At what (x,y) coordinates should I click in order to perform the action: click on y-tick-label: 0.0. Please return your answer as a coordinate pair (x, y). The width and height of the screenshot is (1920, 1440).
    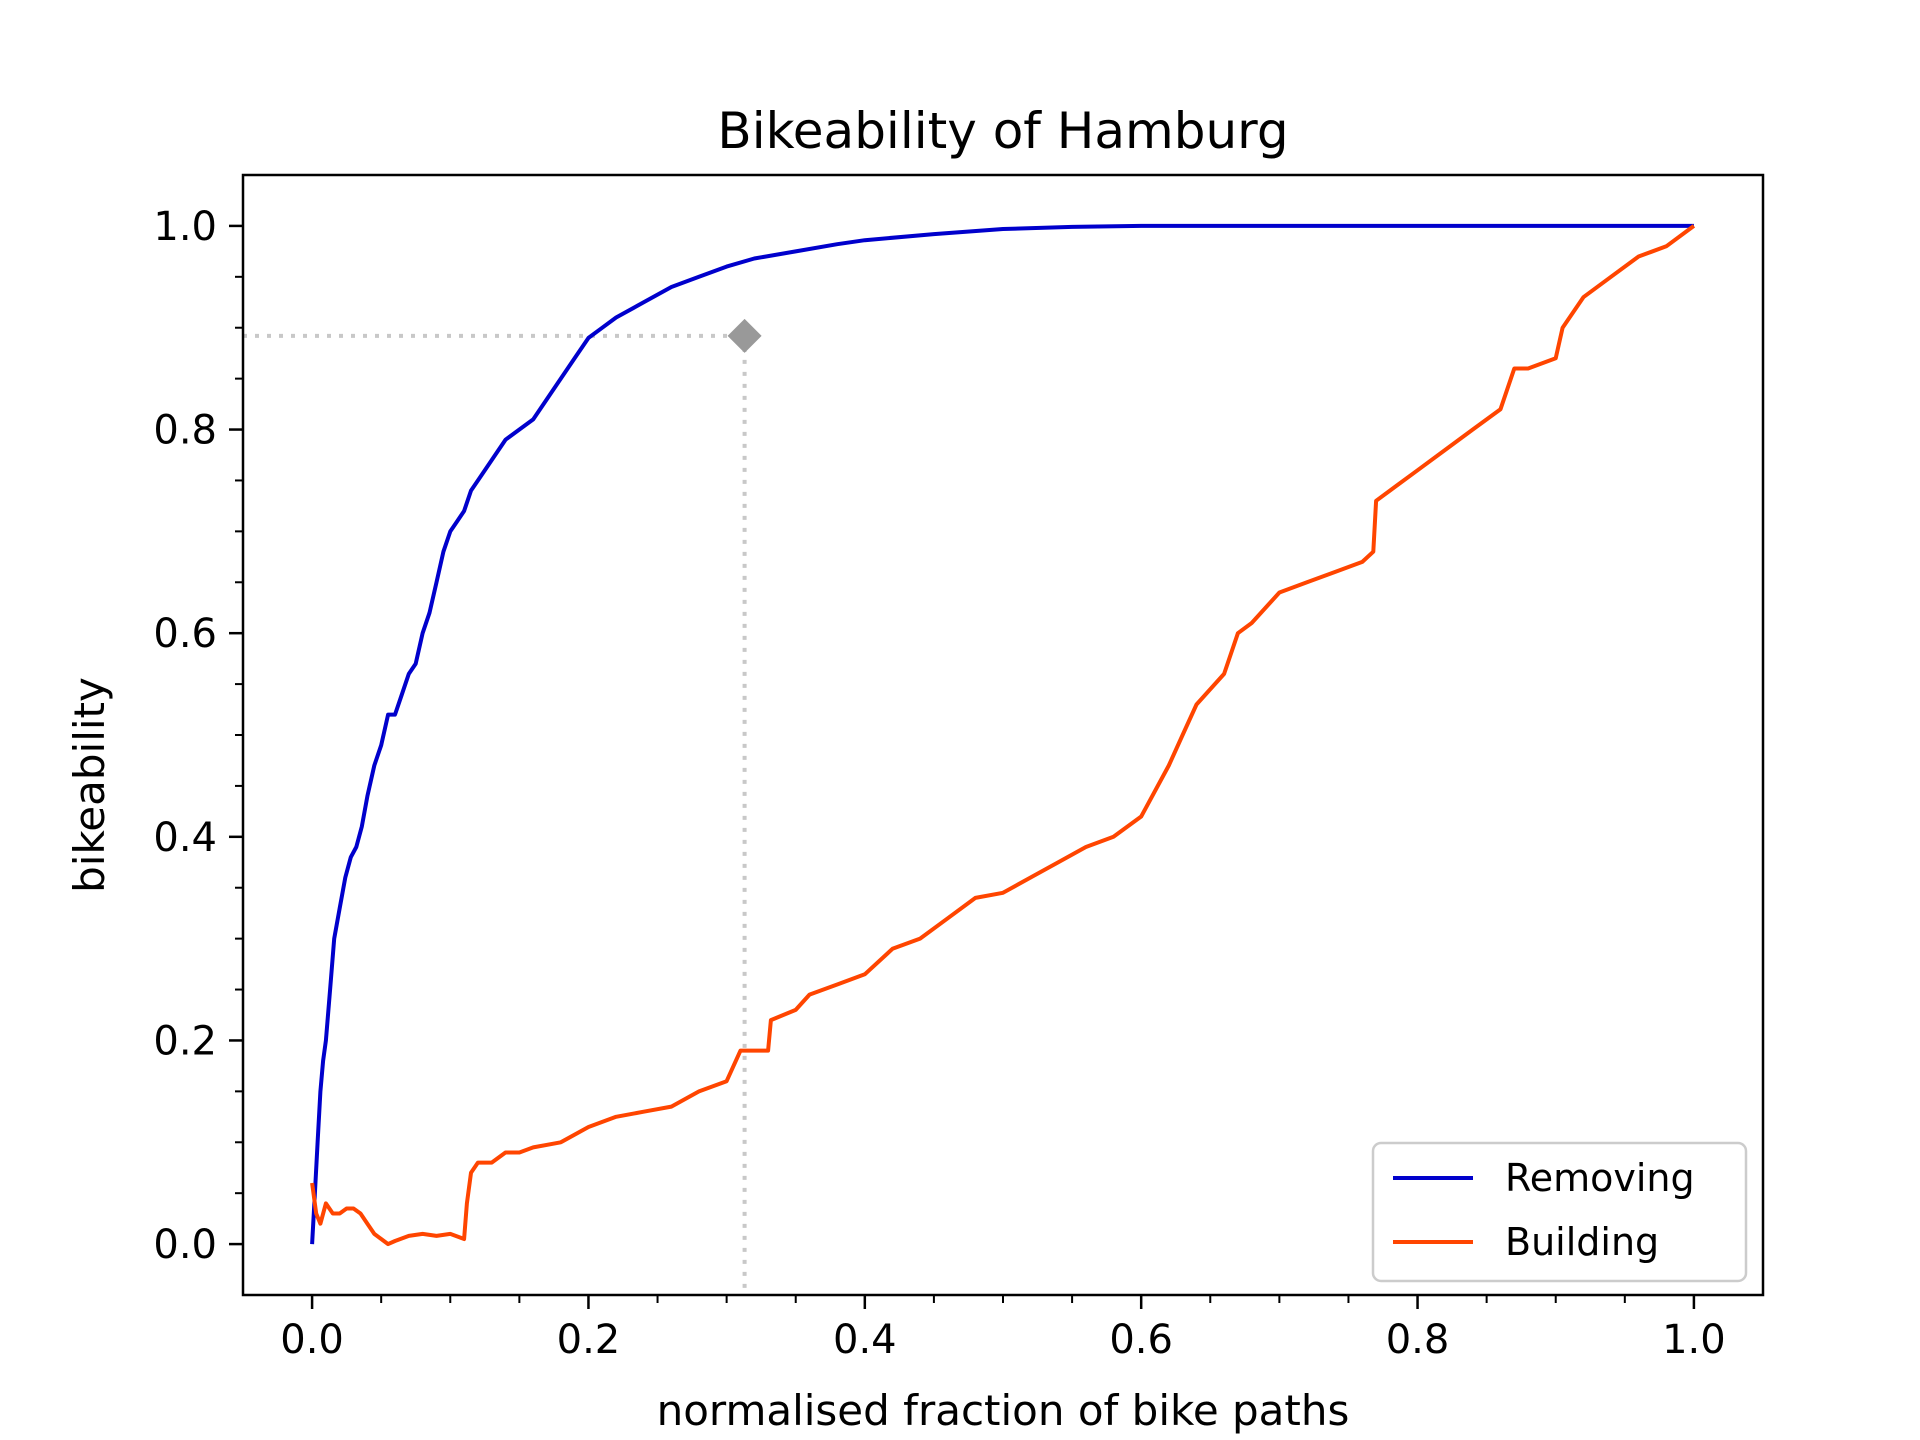
    Looking at the image, I should click on (185, 1245).